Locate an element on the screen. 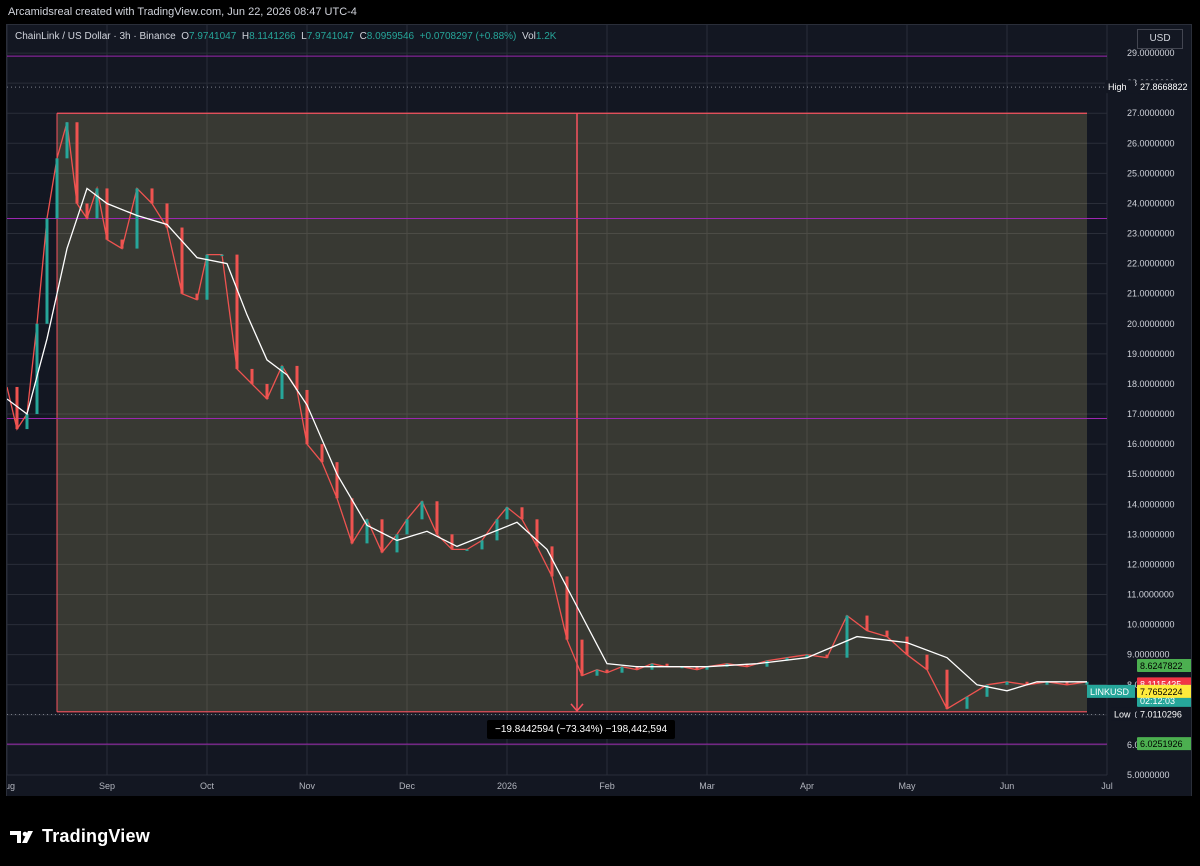 This screenshot has width=1200, height=866. volume-value: 1.2K is located at coordinates (546, 36).